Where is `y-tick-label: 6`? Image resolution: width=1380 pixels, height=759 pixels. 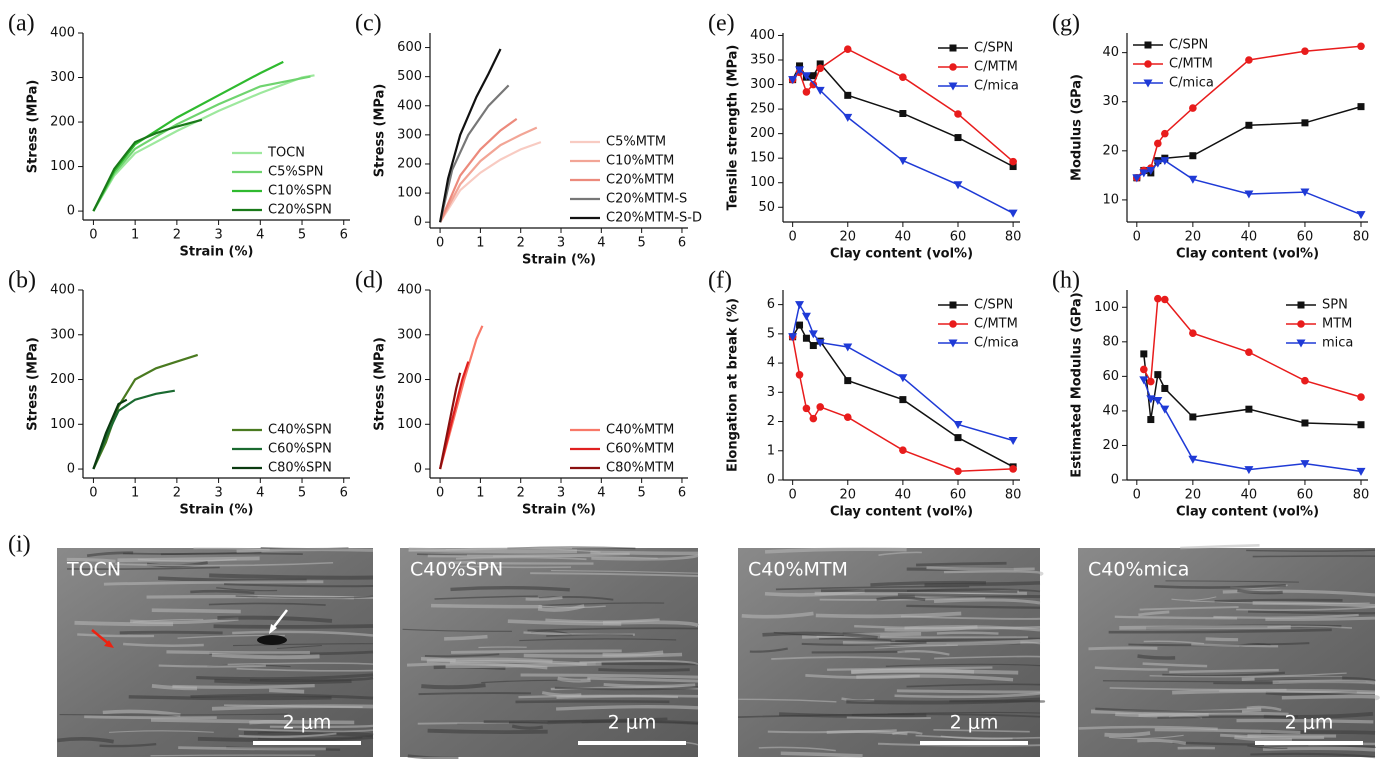 y-tick-label: 6 is located at coordinates (771, 304).